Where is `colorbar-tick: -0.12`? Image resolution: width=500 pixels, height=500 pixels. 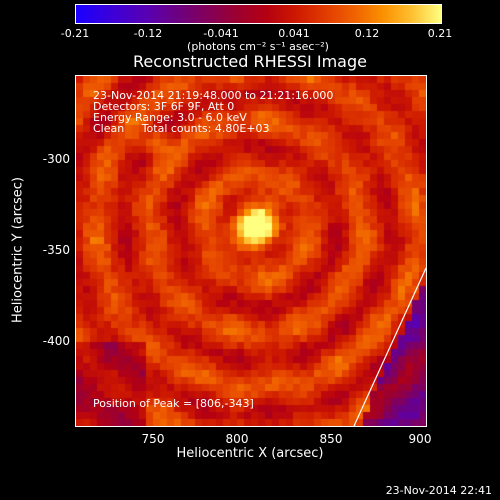
colorbar-tick: -0.12 is located at coordinates (148, 33).